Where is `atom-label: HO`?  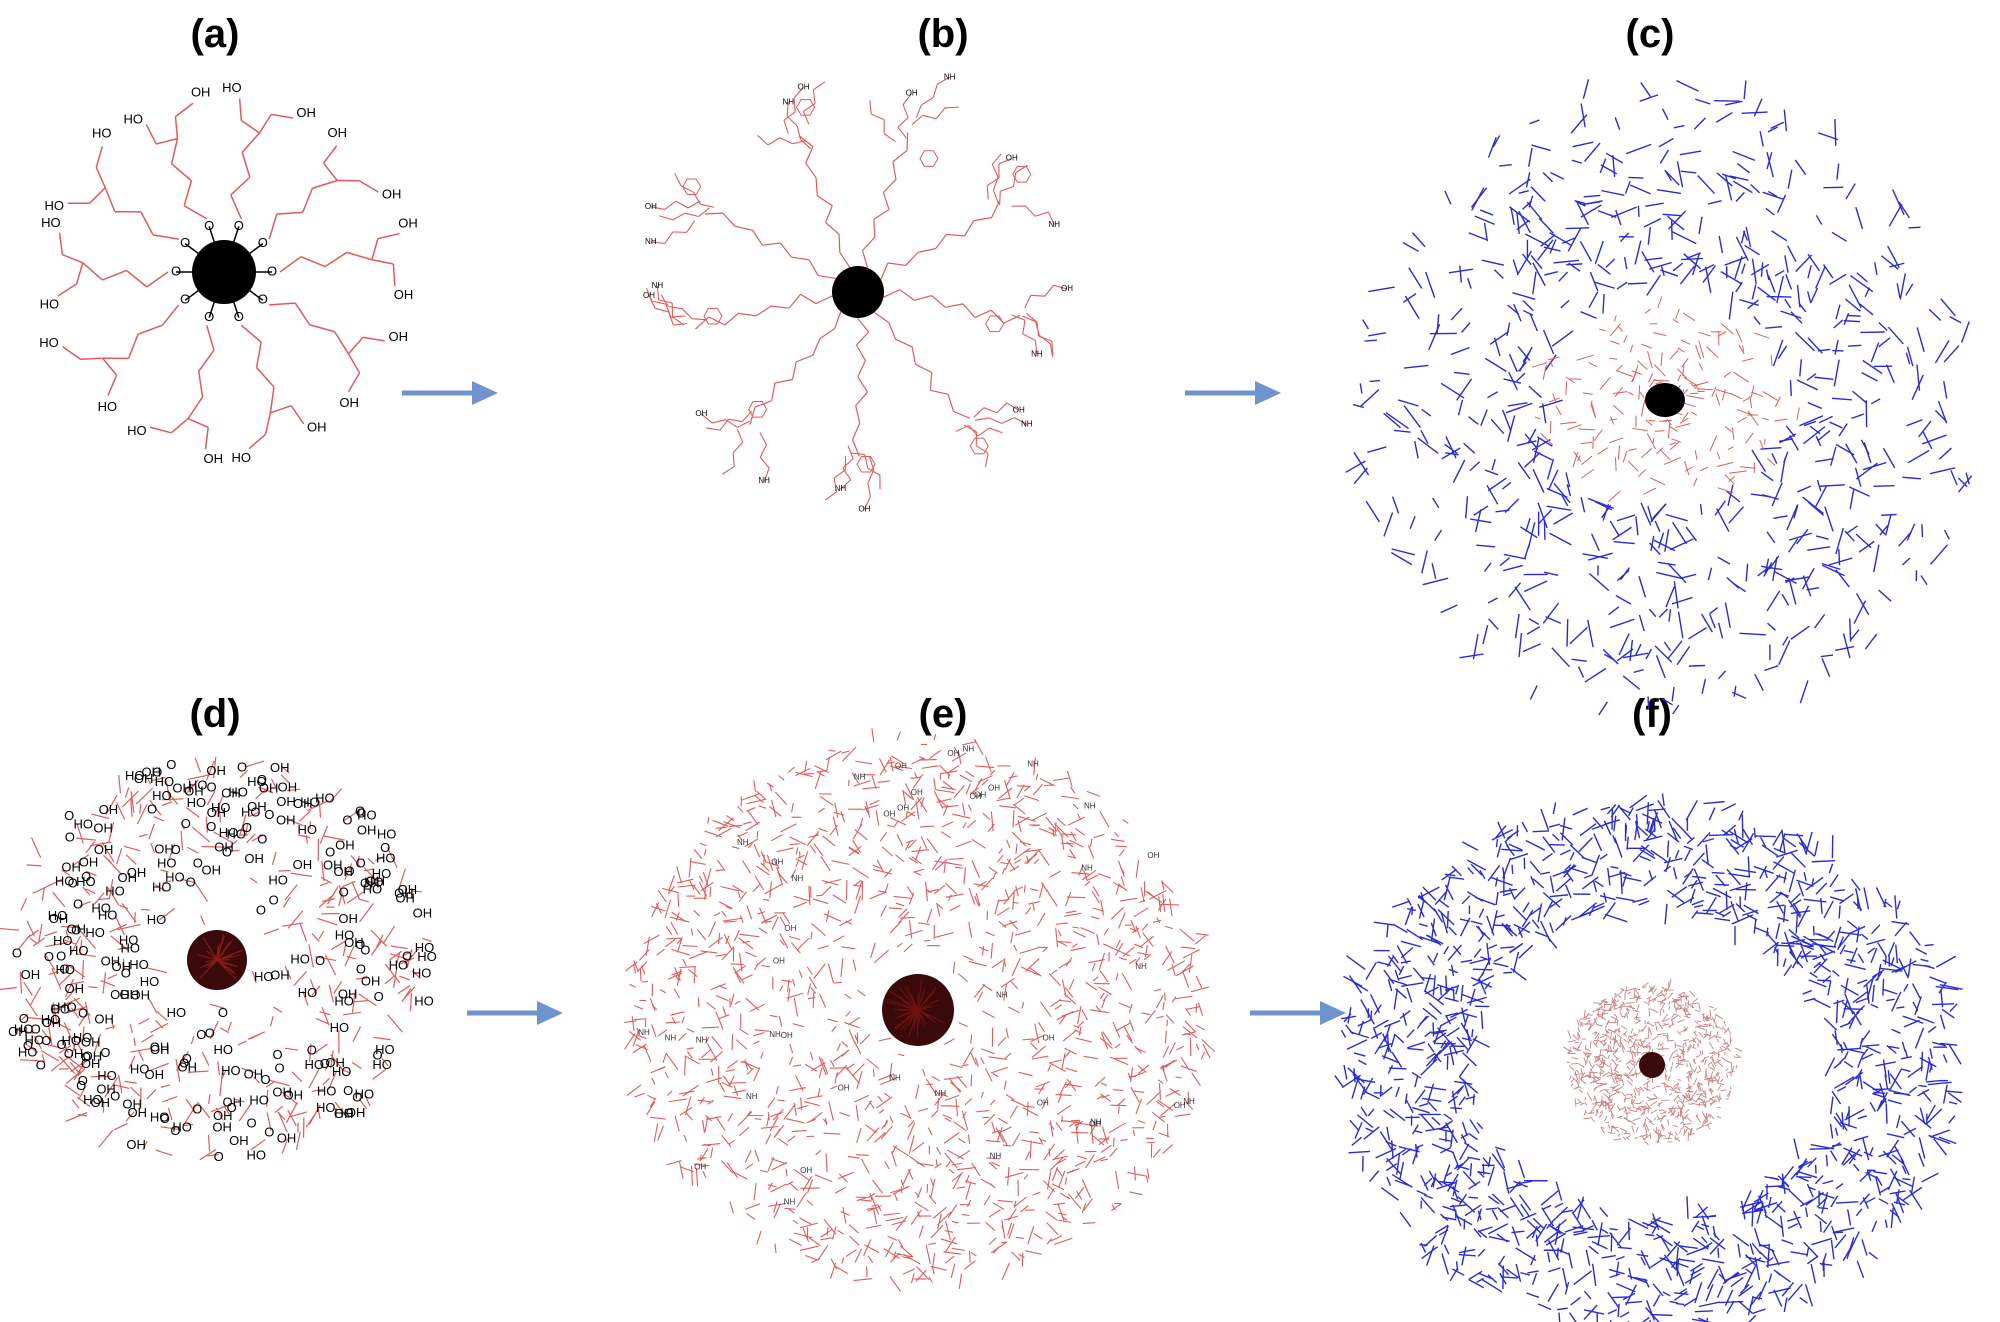 atom-label: HO is located at coordinates (51, 1019).